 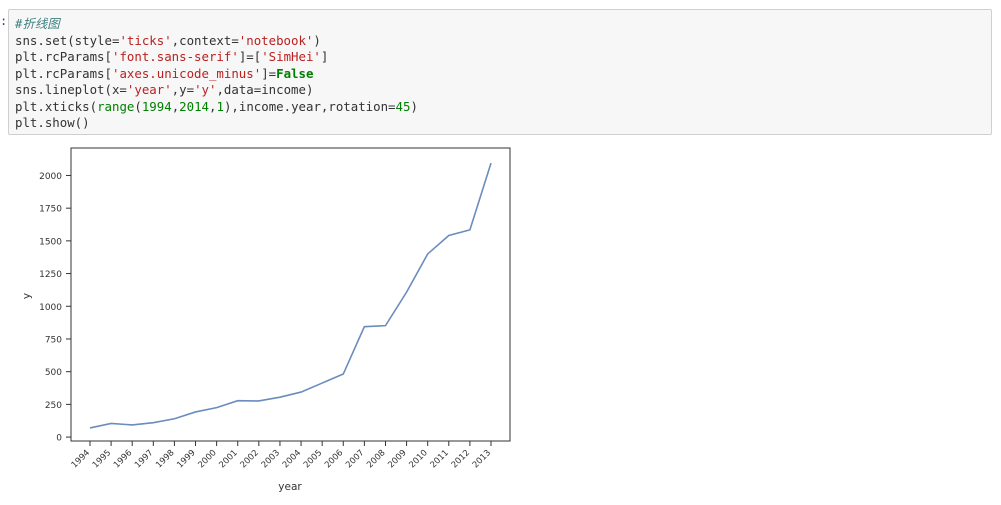 I want to click on y-tick-label: 250, so click(x=53, y=406).